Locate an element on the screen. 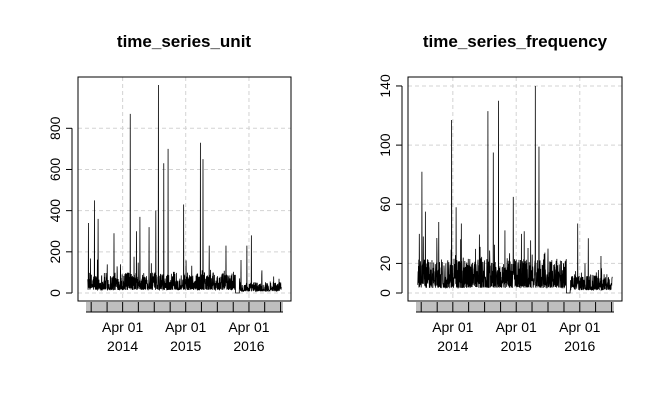 The width and height of the screenshot is (662, 405). y-tick-label: 400 is located at coordinates (55, 211).